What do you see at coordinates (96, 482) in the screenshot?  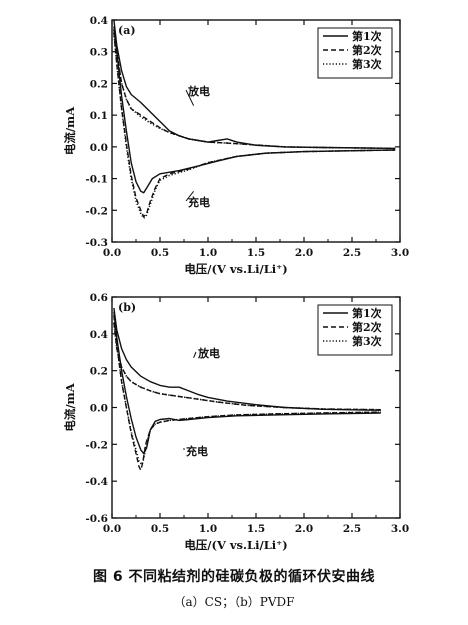 I see `y-tick-label: -0.4` at bounding box center [96, 482].